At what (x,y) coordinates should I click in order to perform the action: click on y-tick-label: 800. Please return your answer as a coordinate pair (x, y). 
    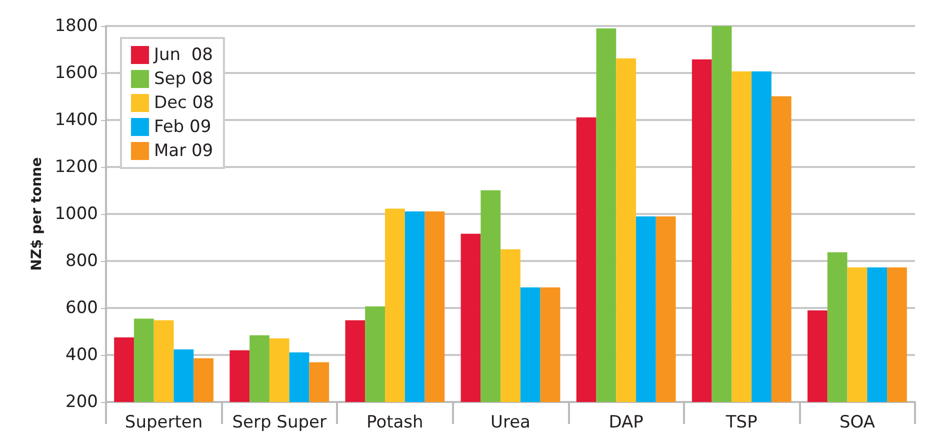
    Looking at the image, I should click on (82, 261).